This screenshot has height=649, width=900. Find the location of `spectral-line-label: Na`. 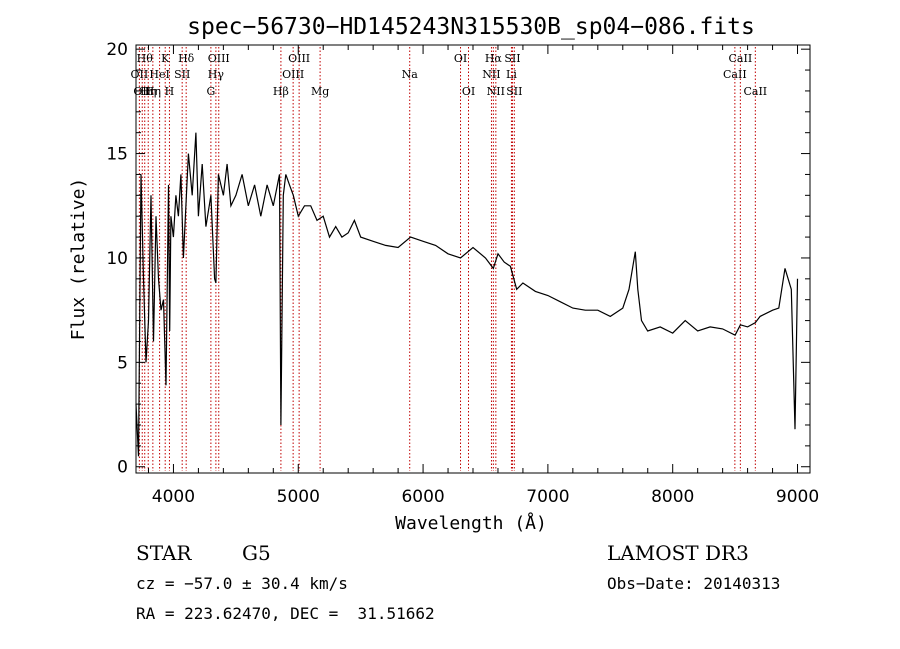

spectral-line-label: Na is located at coordinates (410, 74).